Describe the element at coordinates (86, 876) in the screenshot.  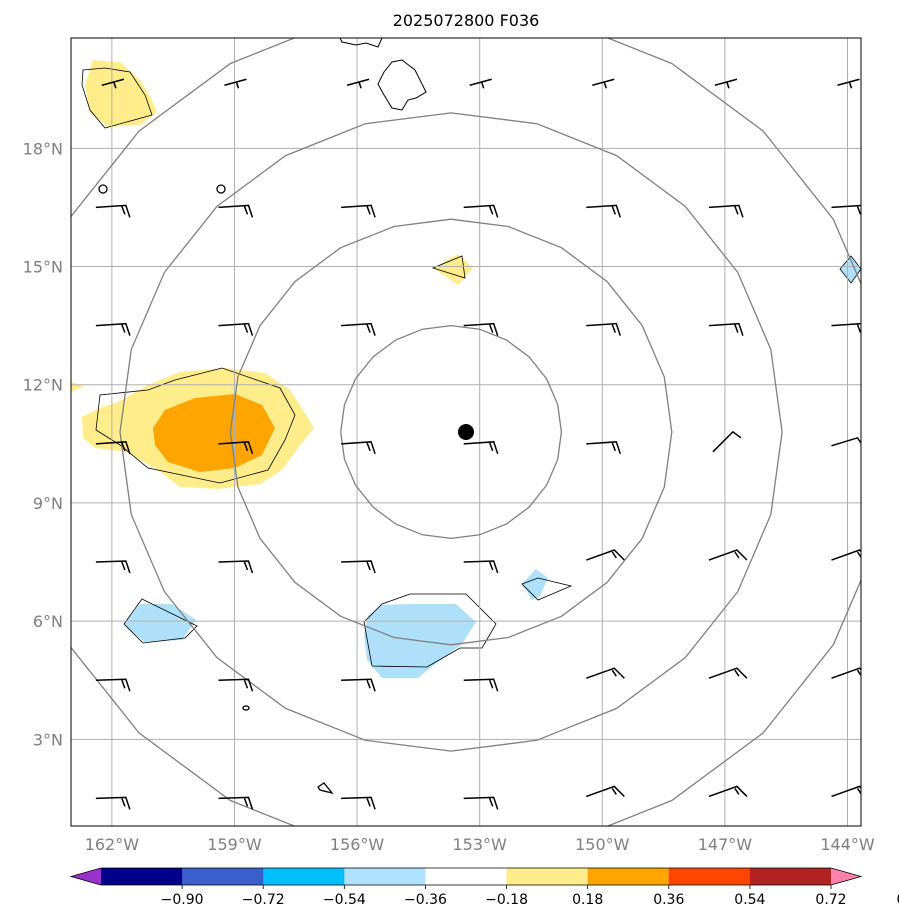
I see `colorbar-extend-low` at that location.